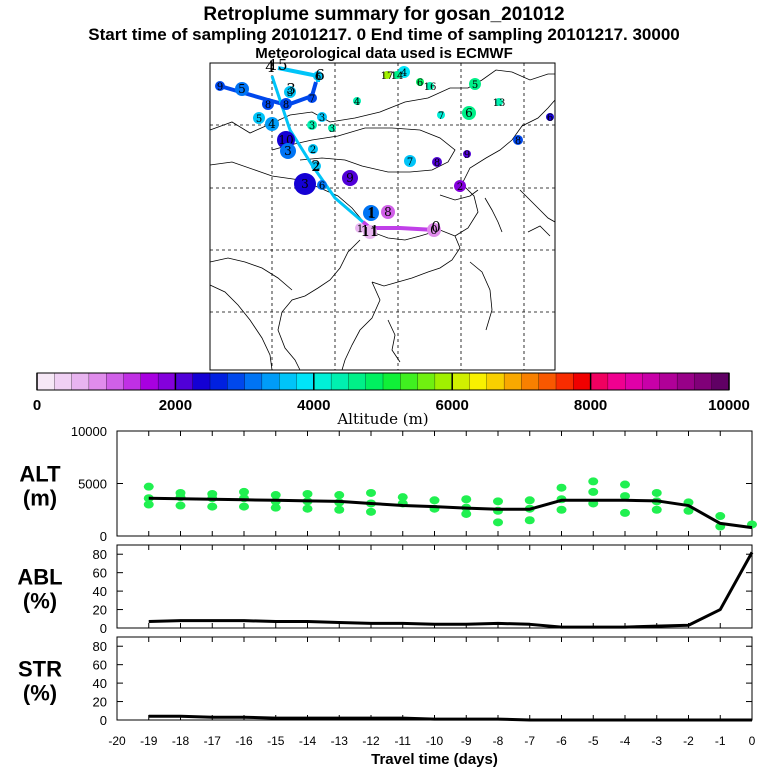 The width and height of the screenshot is (768, 768). What do you see at coordinates (37, 405) in the screenshot?
I see `colorbar-tick-label: 0` at bounding box center [37, 405].